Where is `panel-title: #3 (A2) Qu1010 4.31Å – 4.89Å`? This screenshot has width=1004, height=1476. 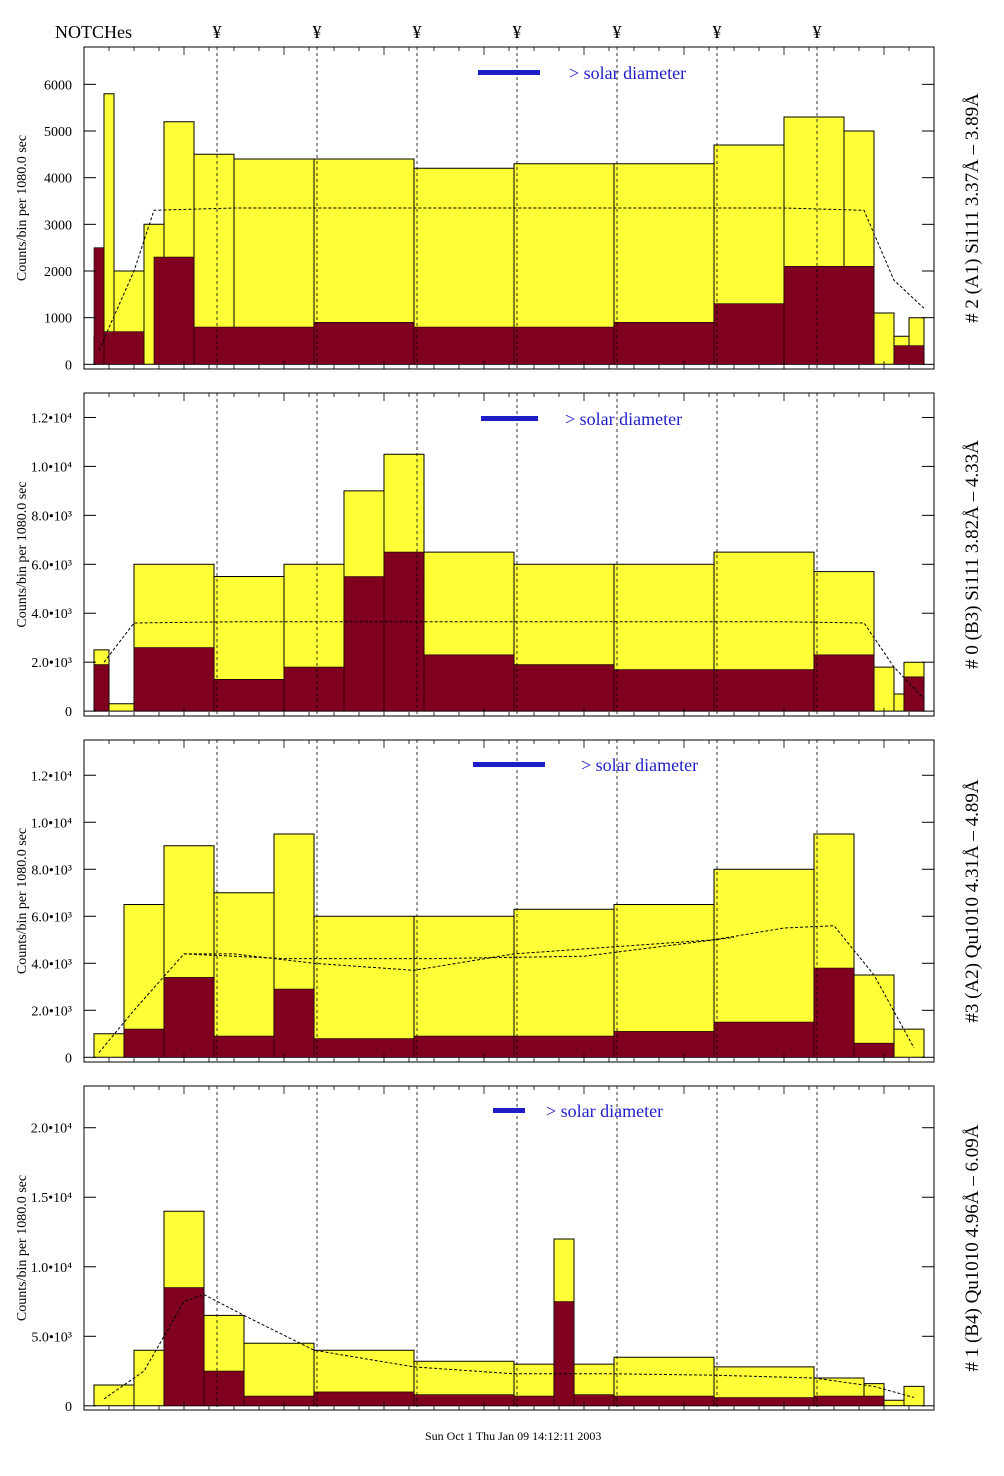
panel-title: #3 (A2) Qu1010 4.31Å – 4.89Å is located at coordinates (972, 901).